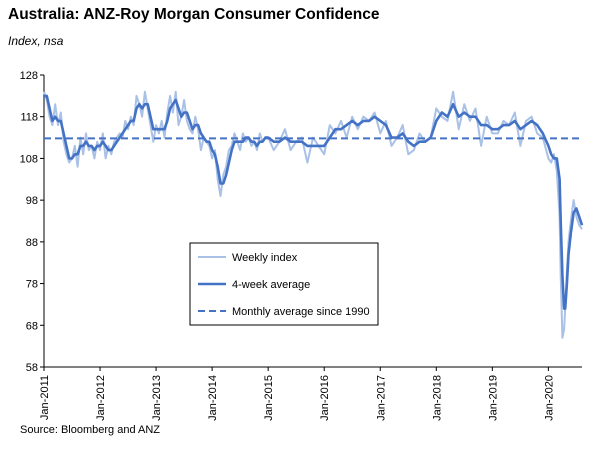  I want to click on legend-label-0: Weekly index, so click(265, 258).